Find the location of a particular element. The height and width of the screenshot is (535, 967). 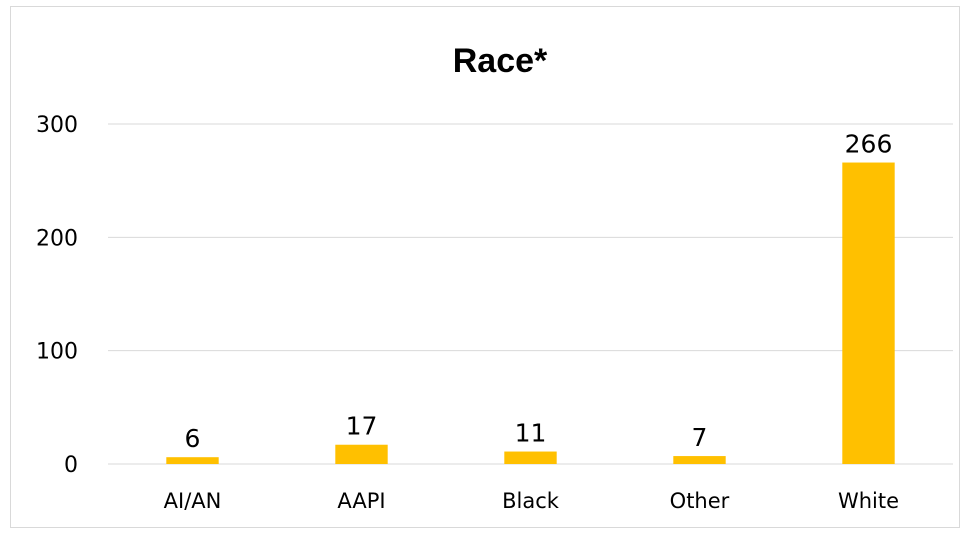

chart-title: Race* is located at coordinates (500, 61).